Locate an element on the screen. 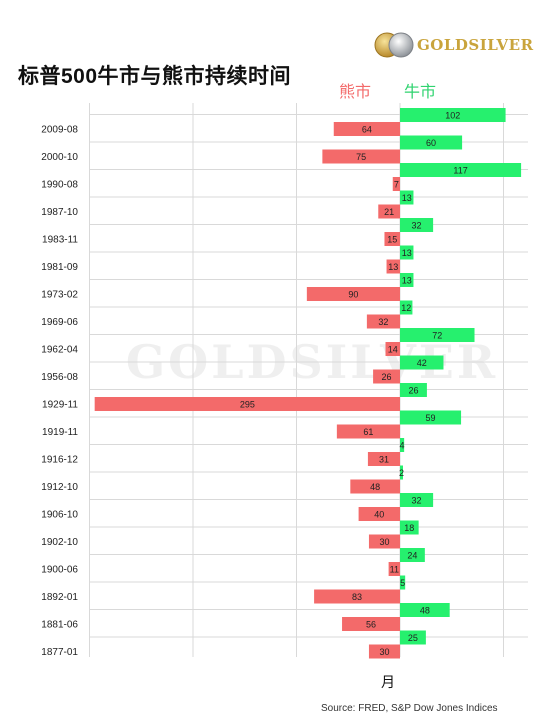  bear-value-label: 83 is located at coordinates (357, 597).